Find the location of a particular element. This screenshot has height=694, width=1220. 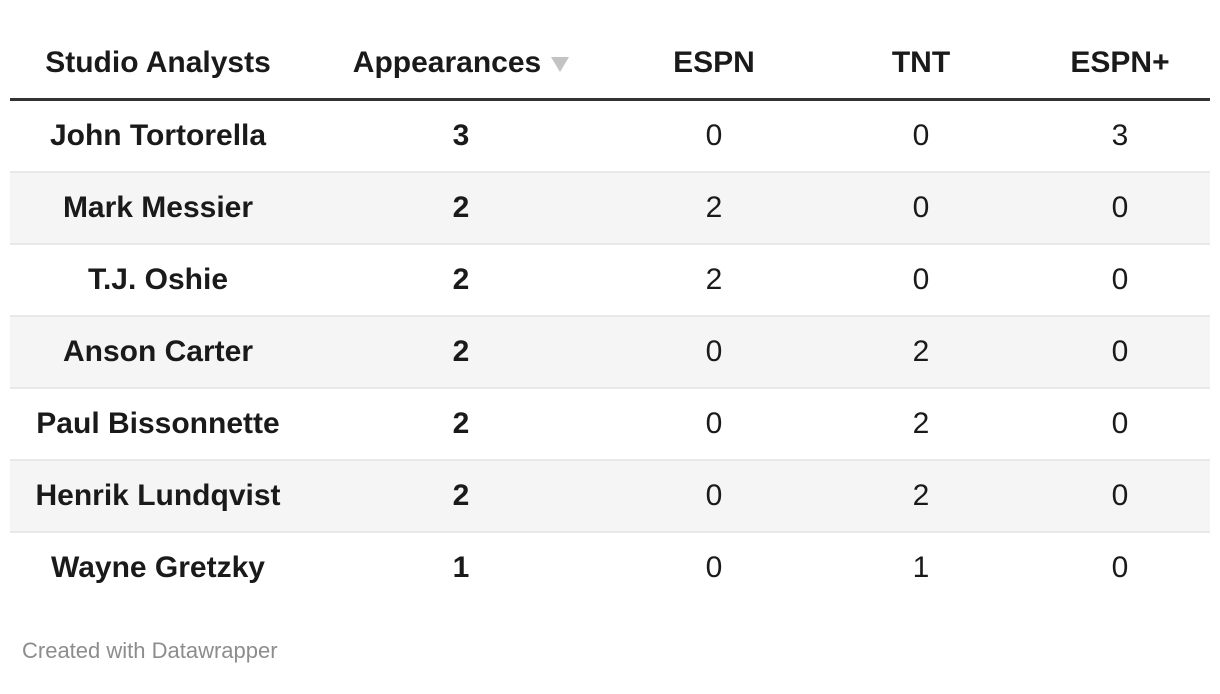

tnt-cell: 1 is located at coordinates (921, 567).